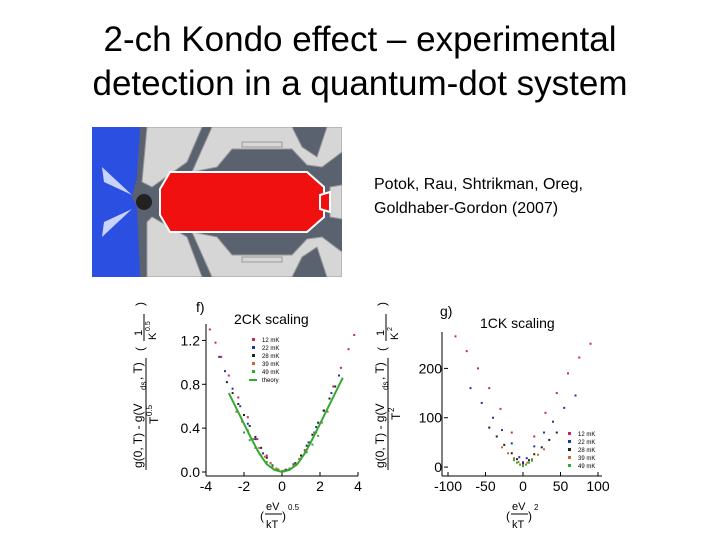 The image size is (720, 540). Describe the element at coordinates (431, 368) in the screenshot. I see `y-tick-label: 200` at that location.